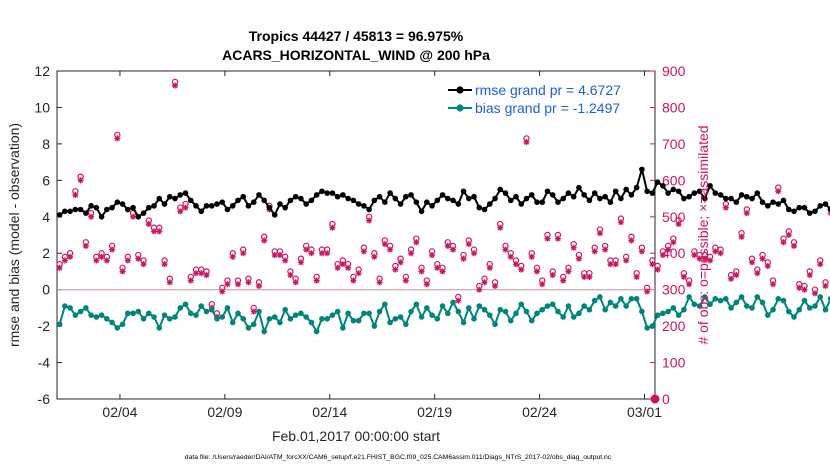  Describe the element at coordinates (224, 412) in the screenshot. I see `x-tick-label: 02/09` at that location.